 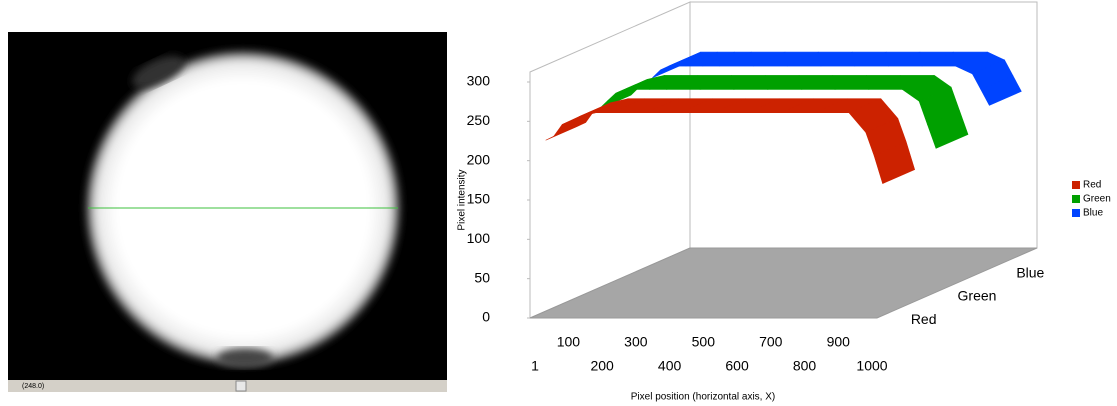 I want to click on x-axis-label: Pixel position (horizontal axis, X), so click(x=703, y=397).